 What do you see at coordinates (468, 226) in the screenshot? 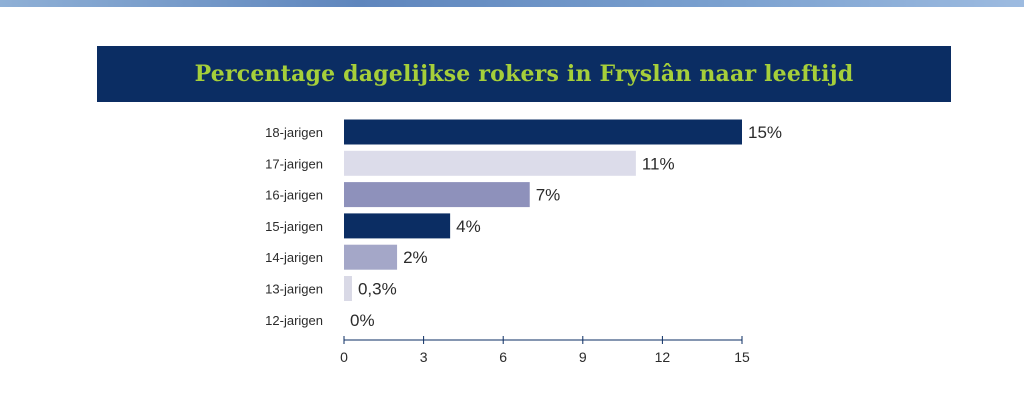
I see `value-label-15-jarigen: 4%` at bounding box center [468, 226].